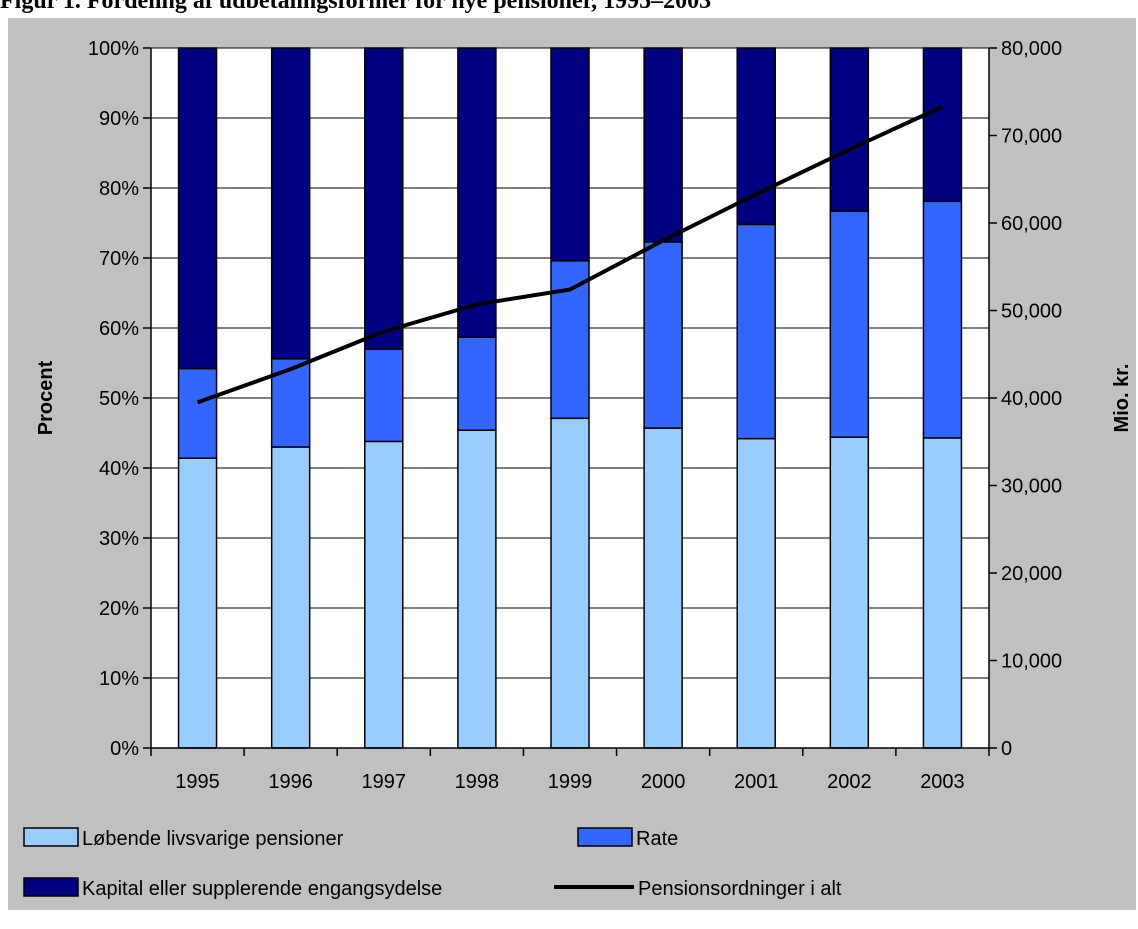 The image size is (1138, 929). Describe the element at coordinates (124, 749) in the screenshot. I see `y-tick-label: 0%` at that location.